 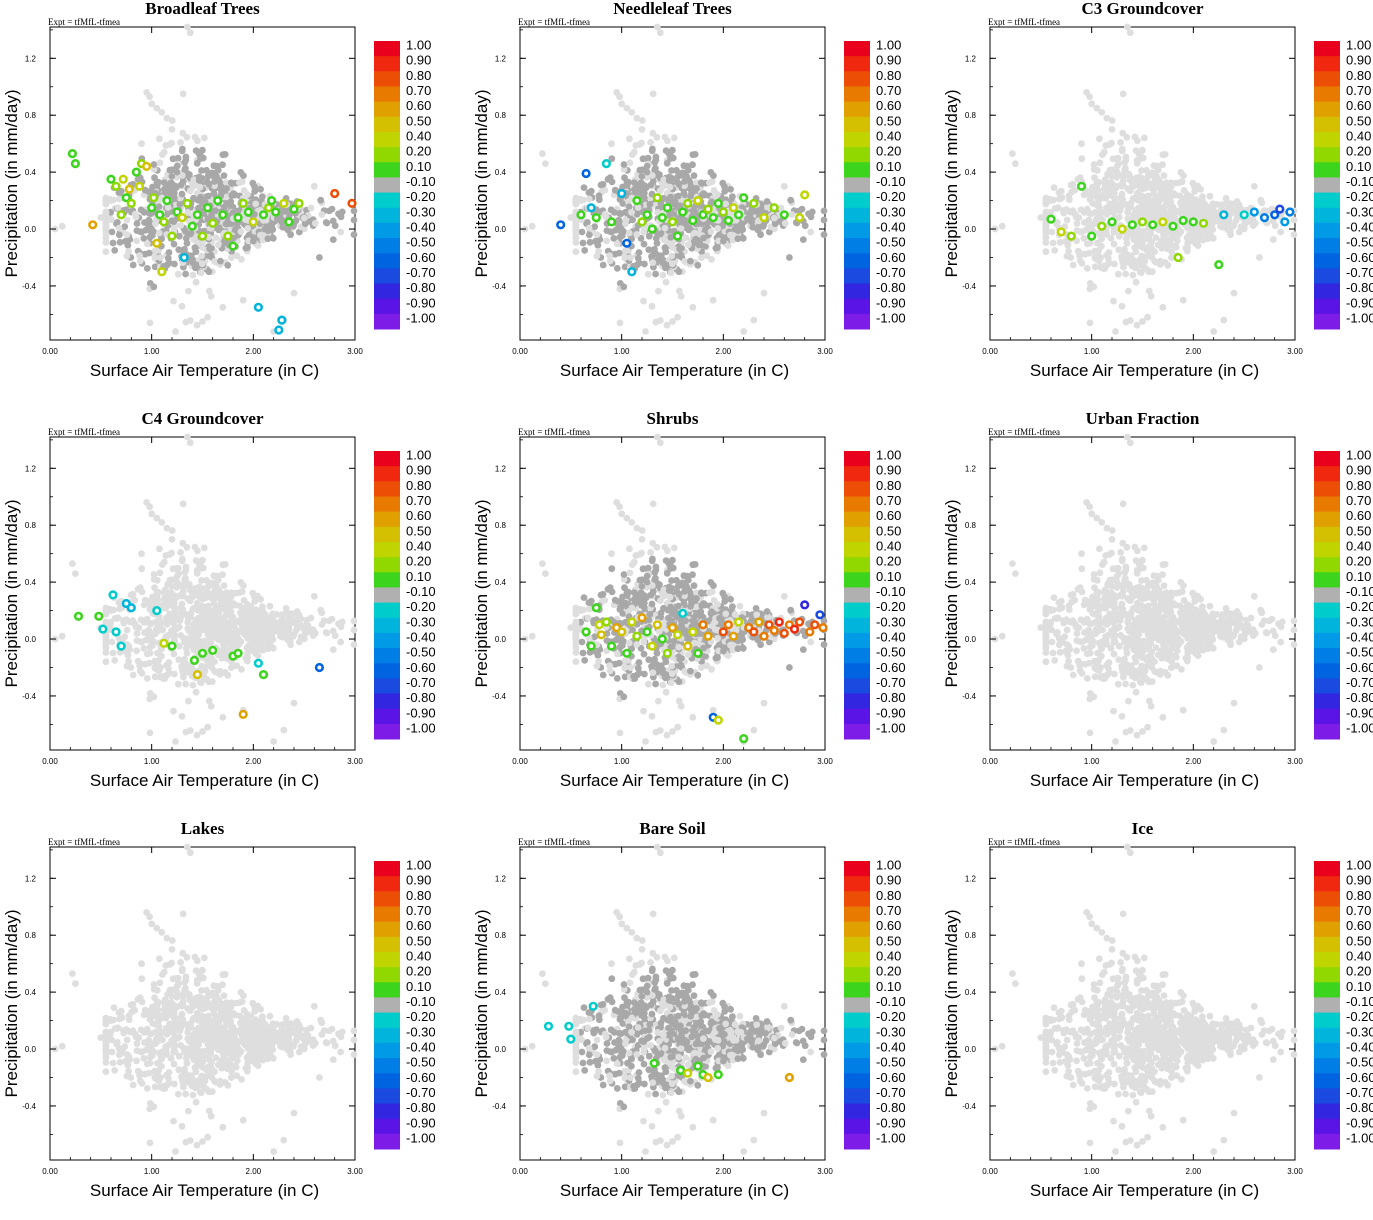 I want to click on colorbar-label: 0.10, so click(x=418, y=576).